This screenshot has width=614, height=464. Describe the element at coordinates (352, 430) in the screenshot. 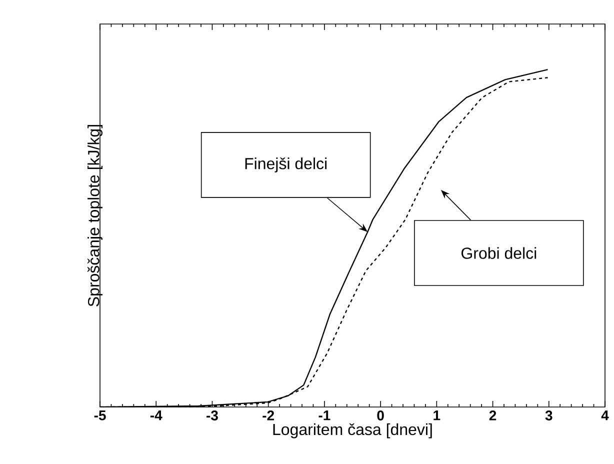

I see `x-axis-title: Logaritem časa [dnevi]` at that location.